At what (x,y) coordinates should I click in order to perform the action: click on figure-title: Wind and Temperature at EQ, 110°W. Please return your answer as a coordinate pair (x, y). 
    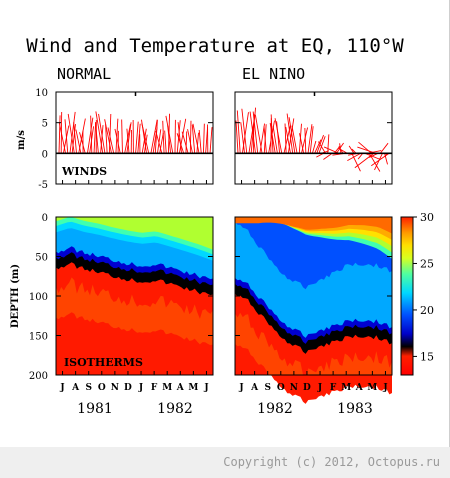
    Looking at the image, I should click on (215, 46).